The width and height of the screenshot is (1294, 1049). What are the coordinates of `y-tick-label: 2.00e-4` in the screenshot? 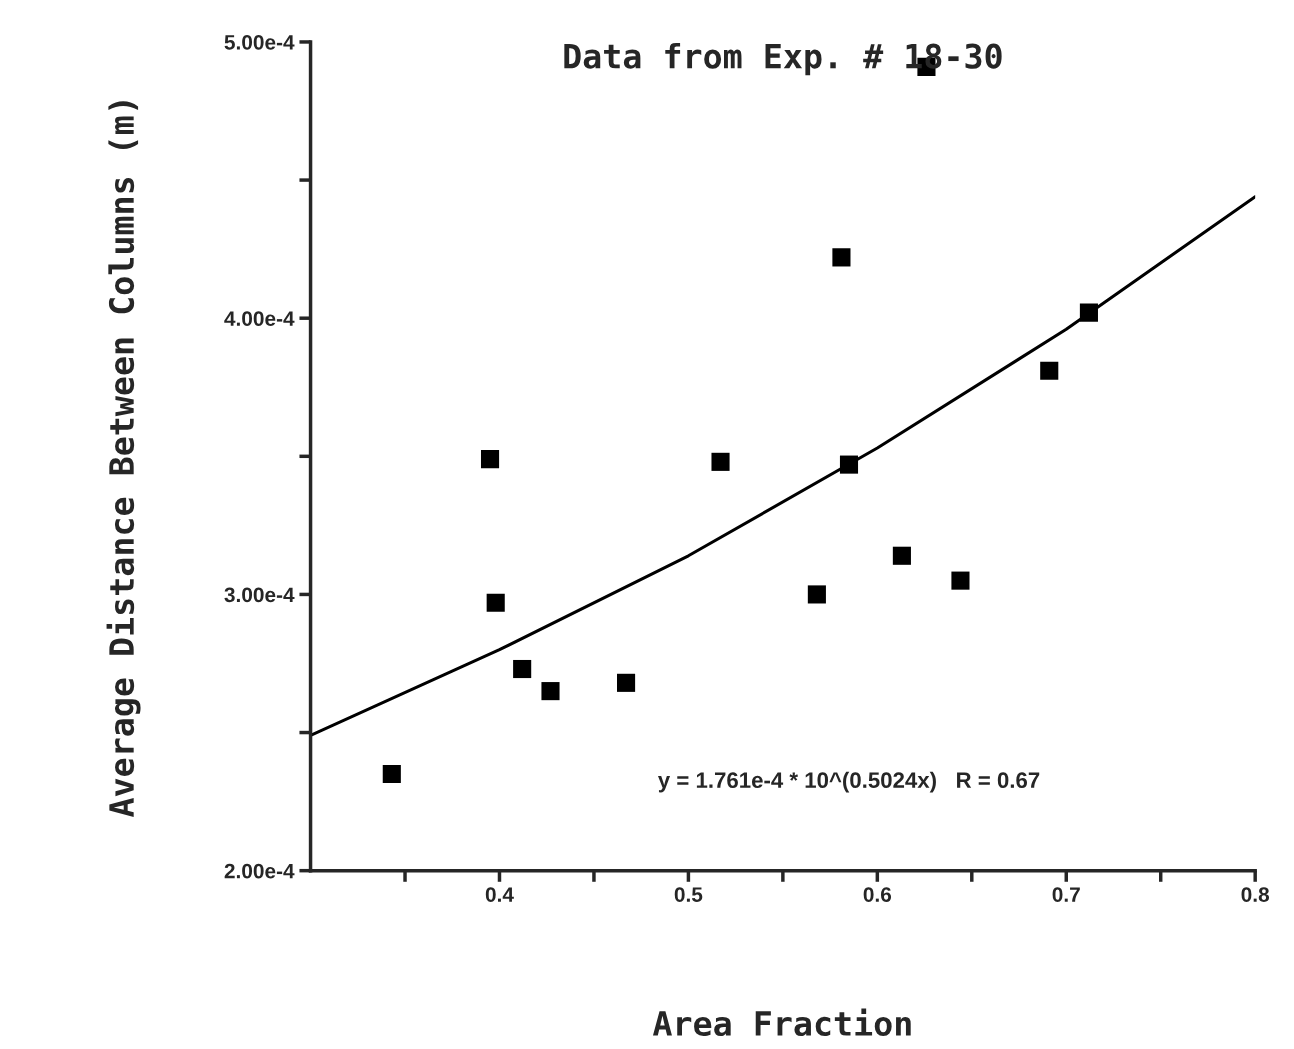 It's located at (259, 871).